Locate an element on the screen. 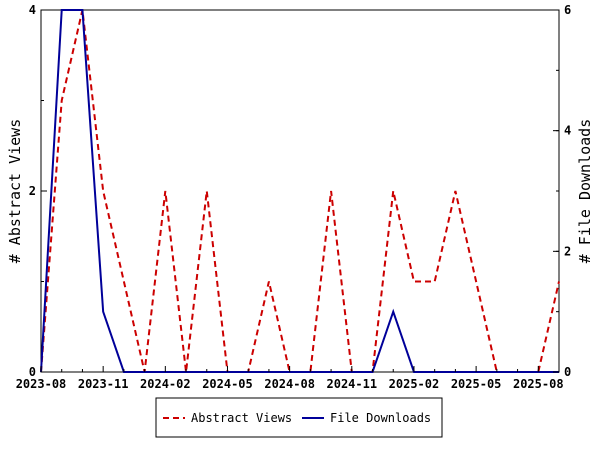  x-tick-label: 2023-08 is located at coordinates (41, 384).